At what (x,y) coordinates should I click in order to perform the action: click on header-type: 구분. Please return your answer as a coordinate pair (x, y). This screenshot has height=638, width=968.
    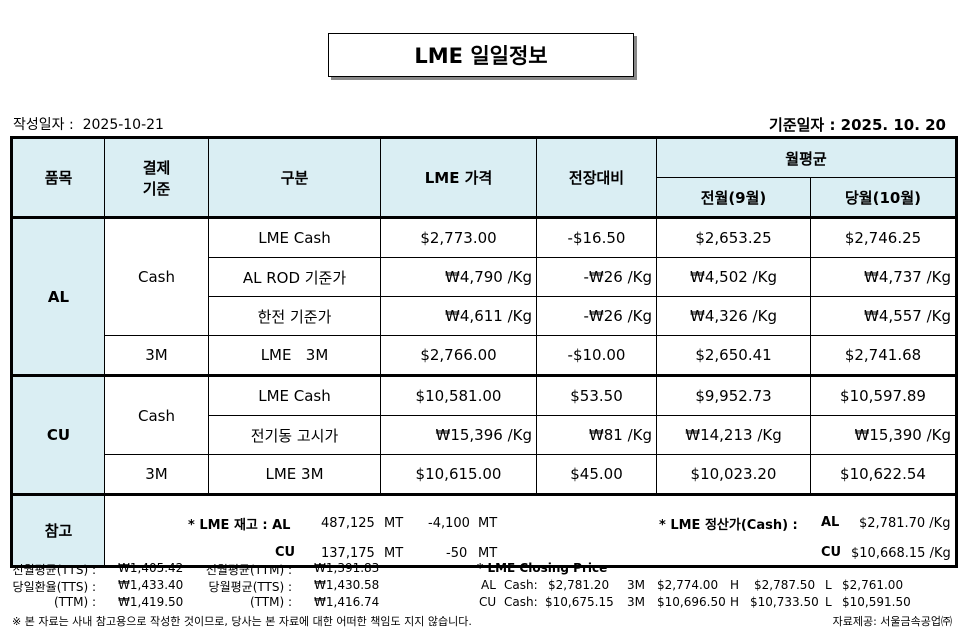
    Looking at the image, I should click on (294, 177).